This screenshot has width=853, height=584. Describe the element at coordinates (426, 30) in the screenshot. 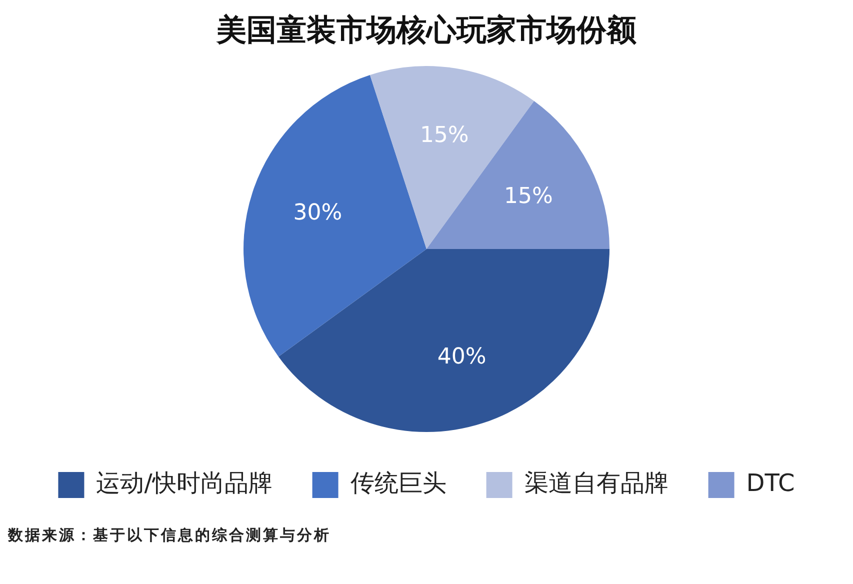

I see `chart-title: 美国童装市场核心玩家市场份额` at that location.